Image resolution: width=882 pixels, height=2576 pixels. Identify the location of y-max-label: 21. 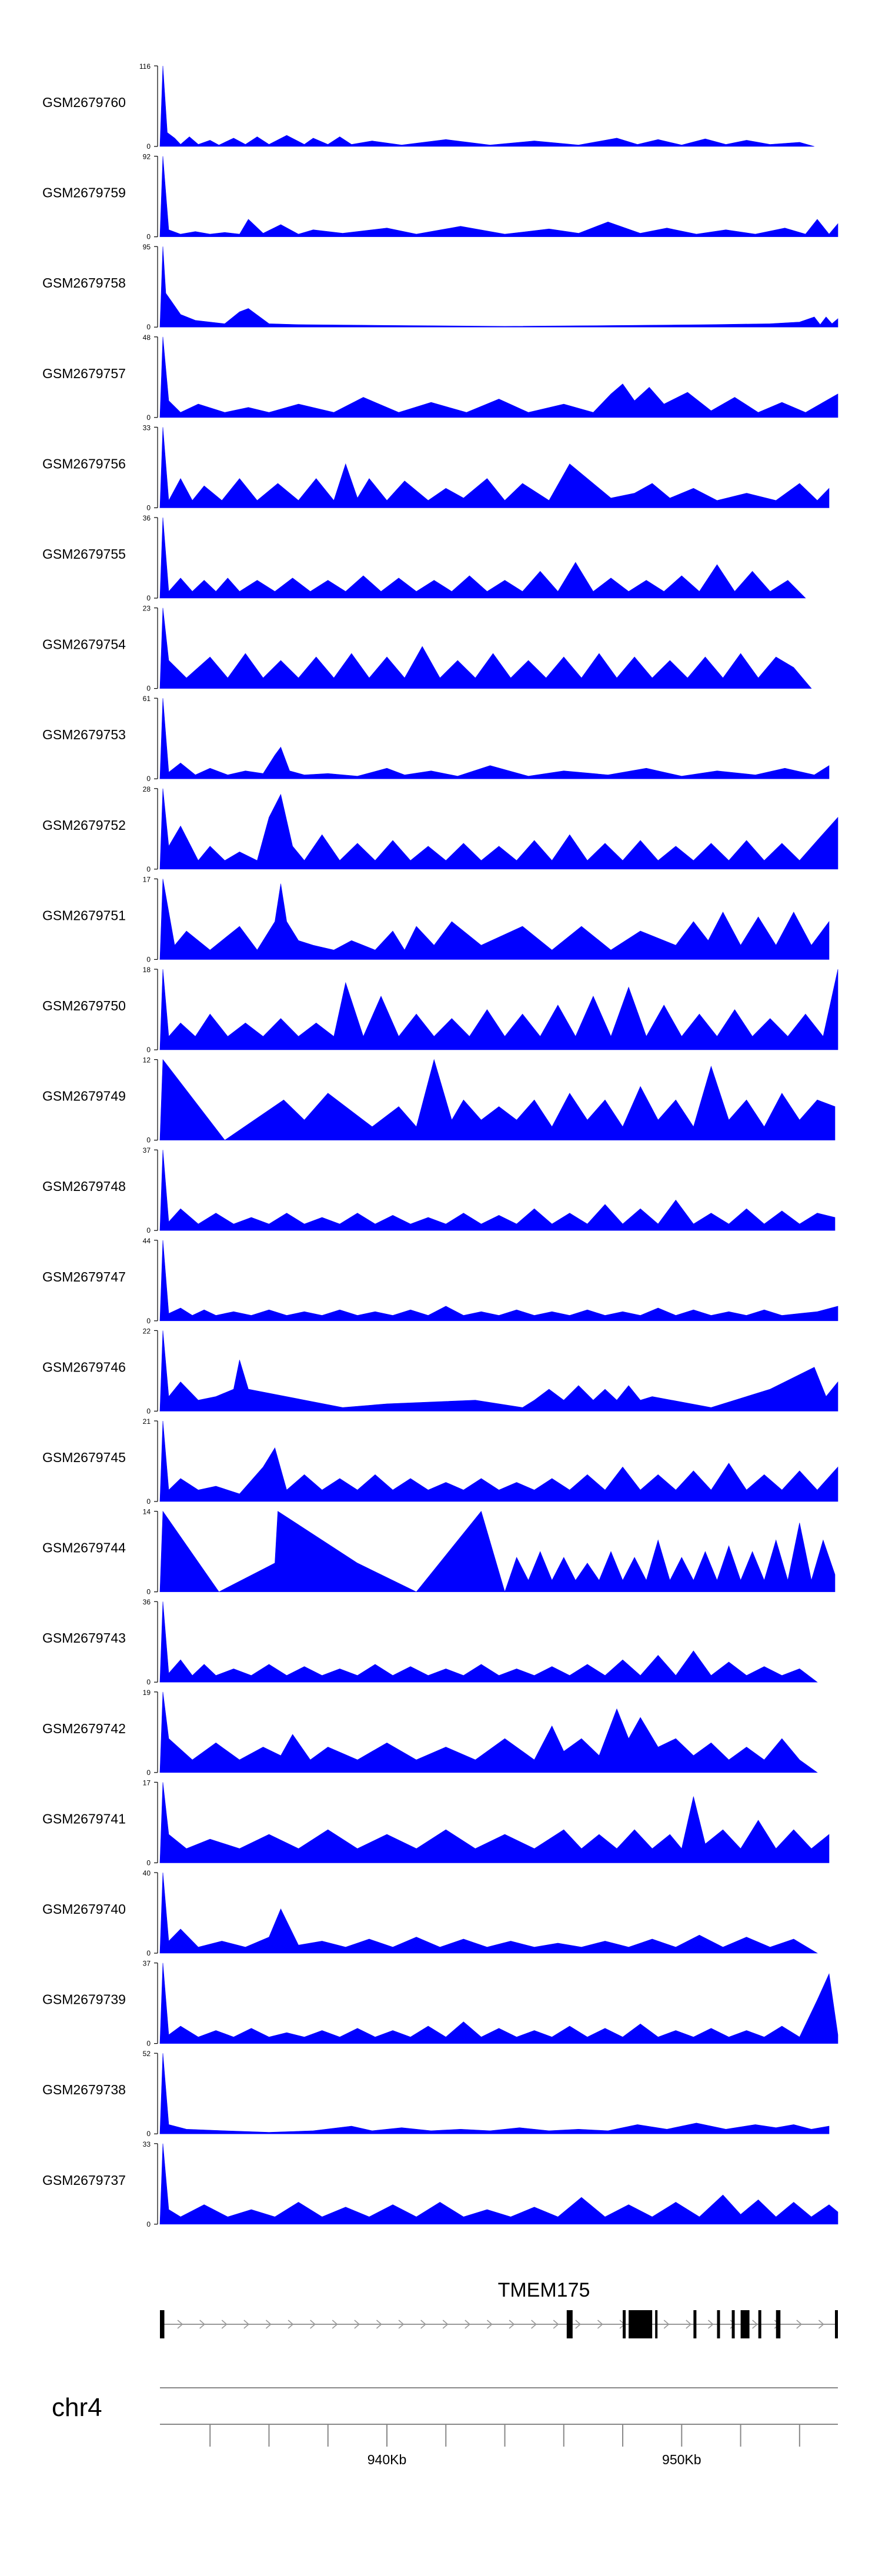
(147, 1421).